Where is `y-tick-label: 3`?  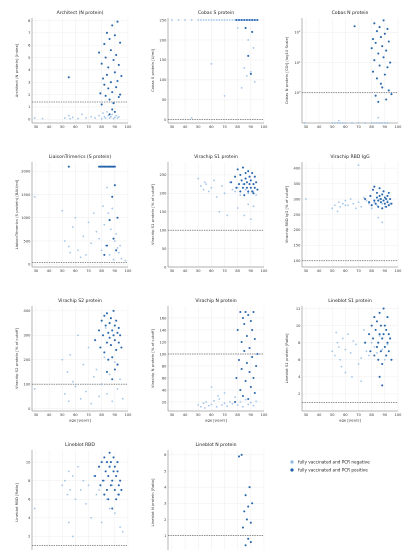
y-tick-label: 3 is located at coordinates (165, 504).